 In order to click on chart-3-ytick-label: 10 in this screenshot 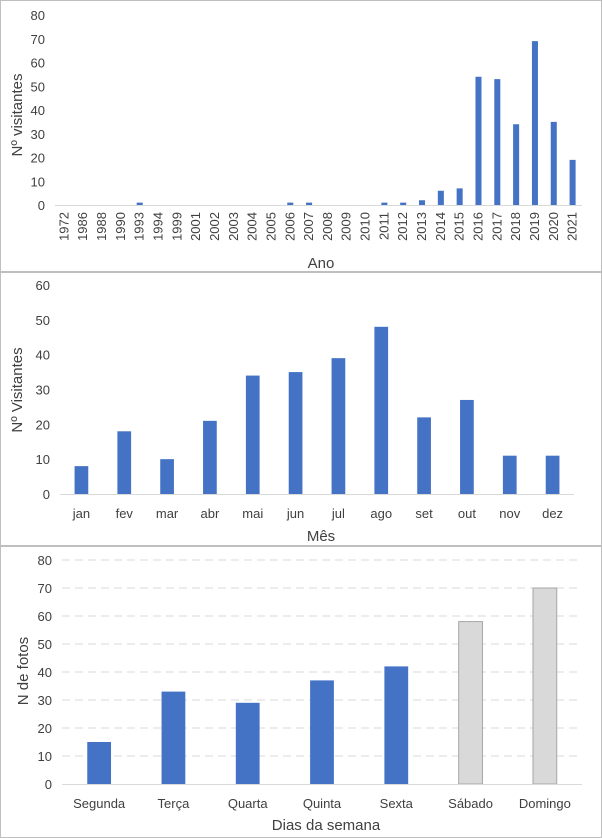, I will do `click(45, 756)`.